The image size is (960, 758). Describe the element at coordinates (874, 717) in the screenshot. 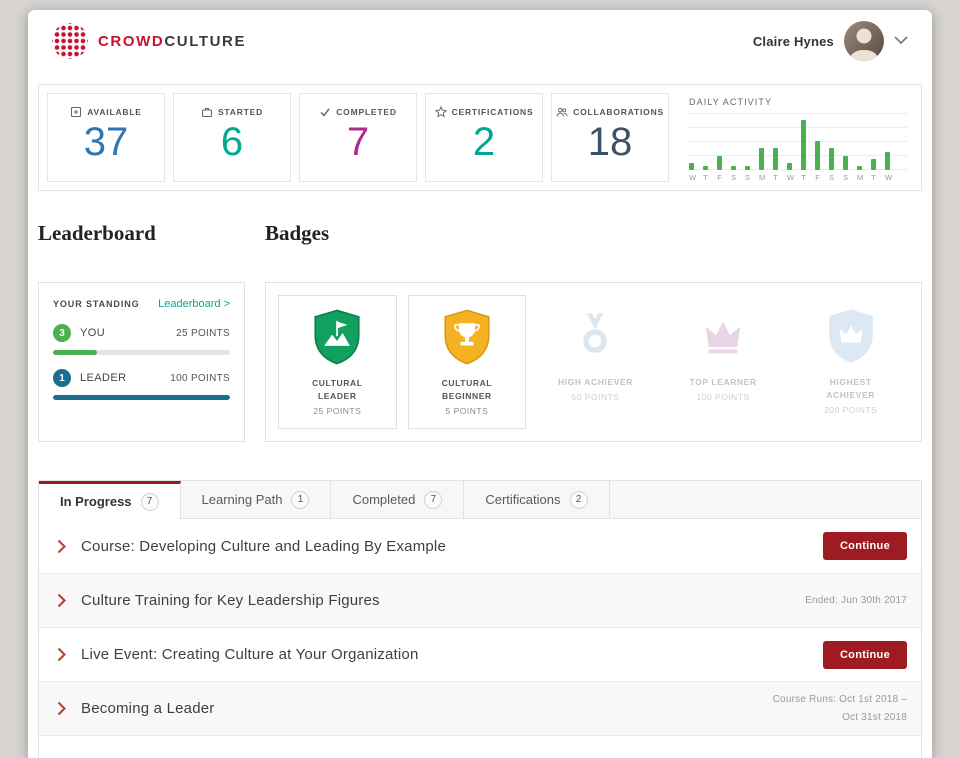

I see `course-meta-line2: Oct 31st 2018` at that location.